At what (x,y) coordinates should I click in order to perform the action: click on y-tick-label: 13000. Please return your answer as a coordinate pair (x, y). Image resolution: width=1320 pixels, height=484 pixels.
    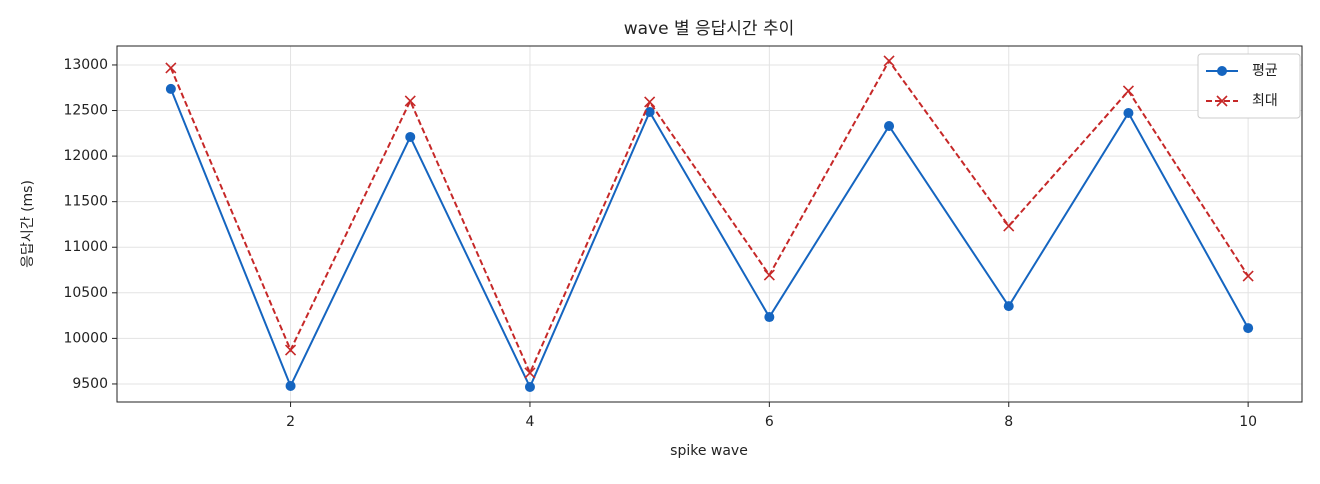
    Looking at the image, I should click on (85, 65).